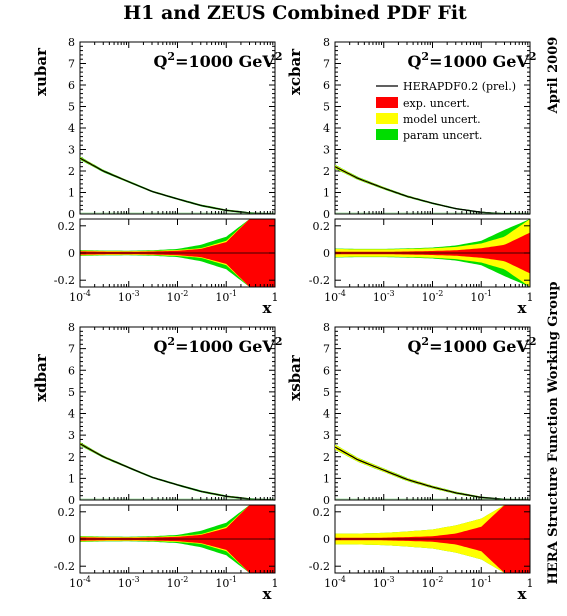  I want to click on y-axis-label: xsbar, so click(295, 377).